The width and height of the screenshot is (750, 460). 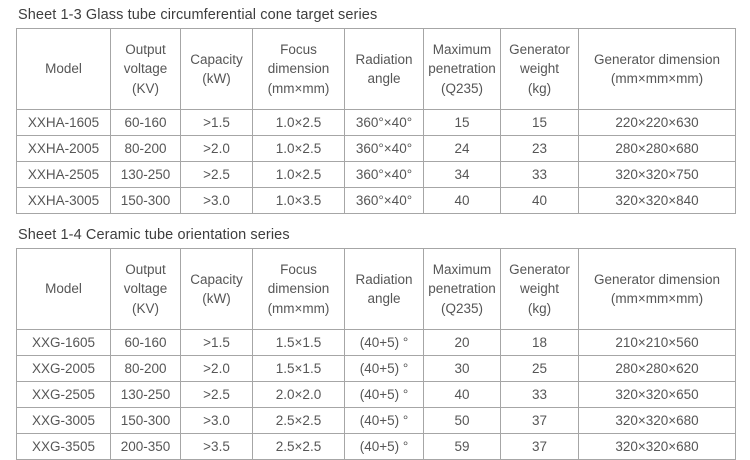 I want to click on table-cell: 200-350, so click(x=145, y=446).